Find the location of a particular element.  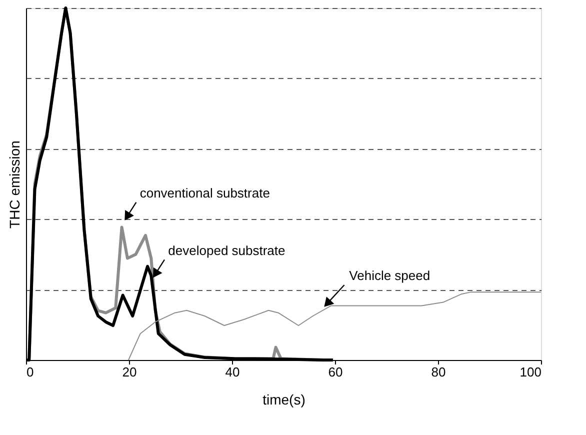

x-tick-label: 40 is located at coordinates (232, 372).